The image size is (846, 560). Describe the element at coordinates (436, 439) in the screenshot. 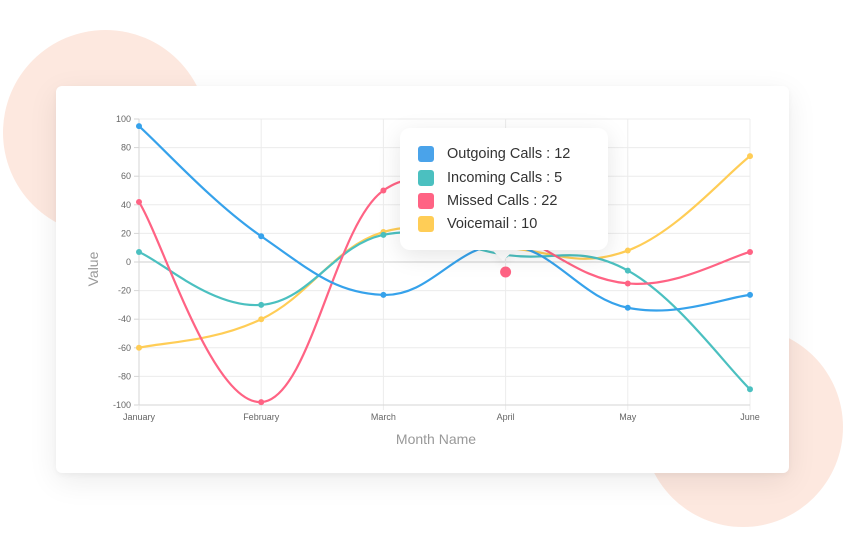

I see `x-axis-title: Month Name` at that location.